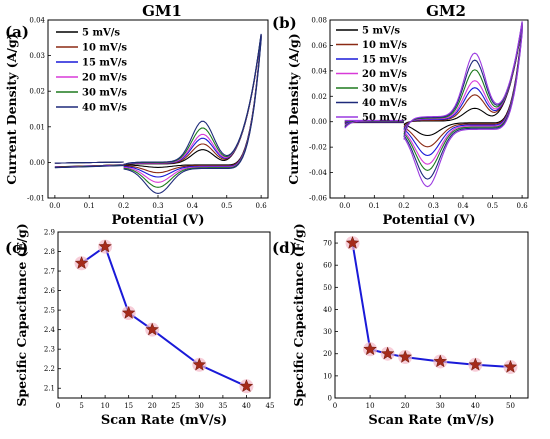 The height and width of the screenshot is (439, 550). What do you see at coordinates (270, 406) in the screenshot?
I see `x-tick-label: 45` at bounding box center [270, 406].